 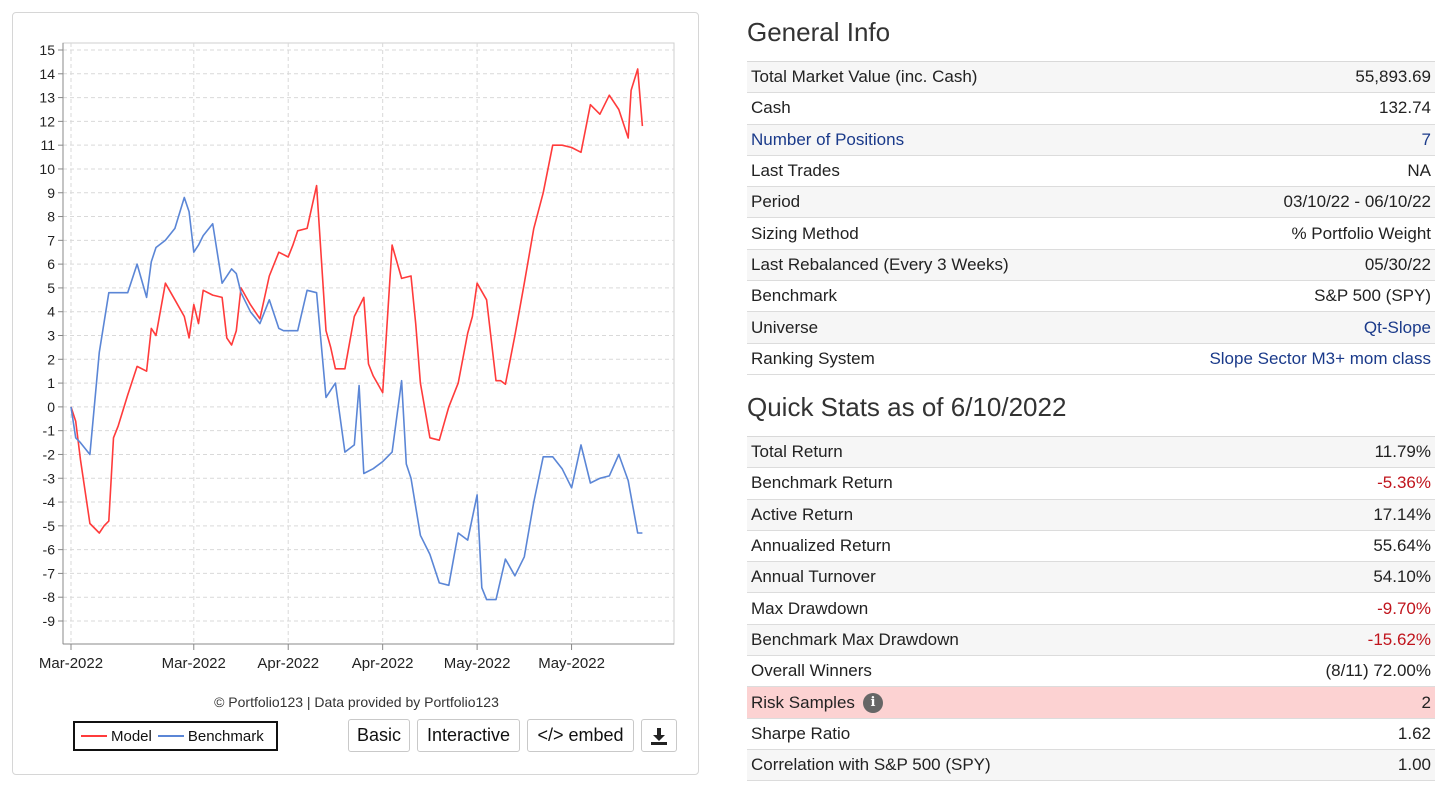 I want to click on stat-value: -5.36%, so click(x=1404, y=483).